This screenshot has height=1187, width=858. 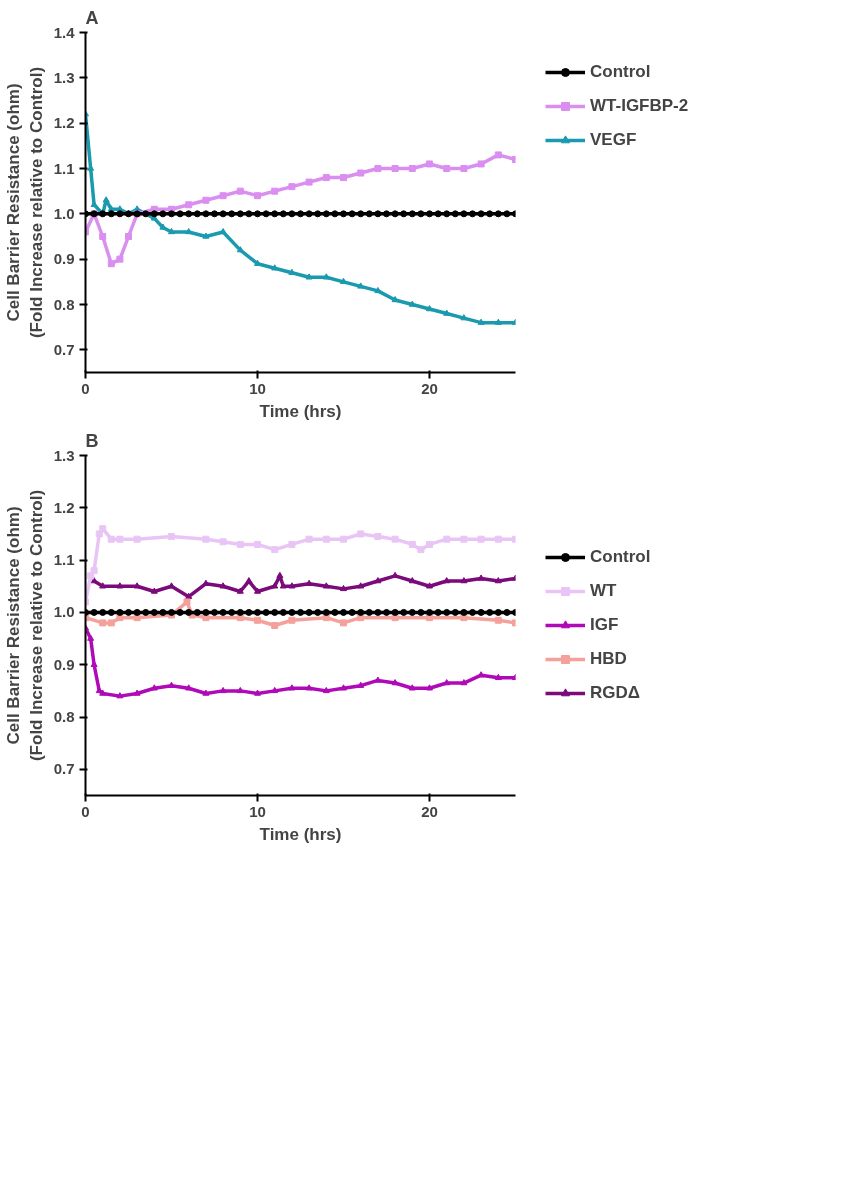 What do you see at coordinates (604, 625) in the screenshot?
I see `legend-label: IGF` at bounding box center [604, 625].